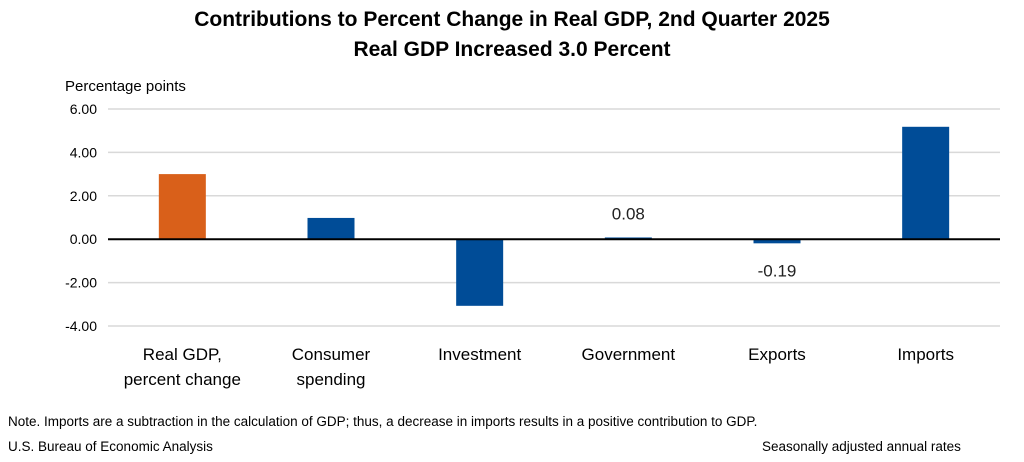 The width and height of the screenshot is (1024, 462). What do you see at coordinates (331, 354) in the screenshot?
I see `x-tick-label: Consumer` at bounding box center [331, 354].